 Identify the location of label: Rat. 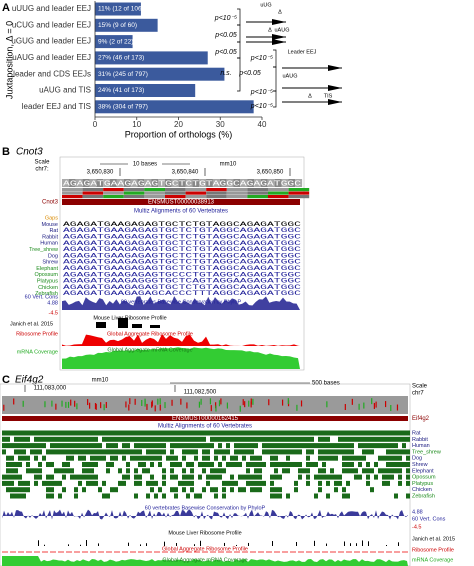
(53, 231).